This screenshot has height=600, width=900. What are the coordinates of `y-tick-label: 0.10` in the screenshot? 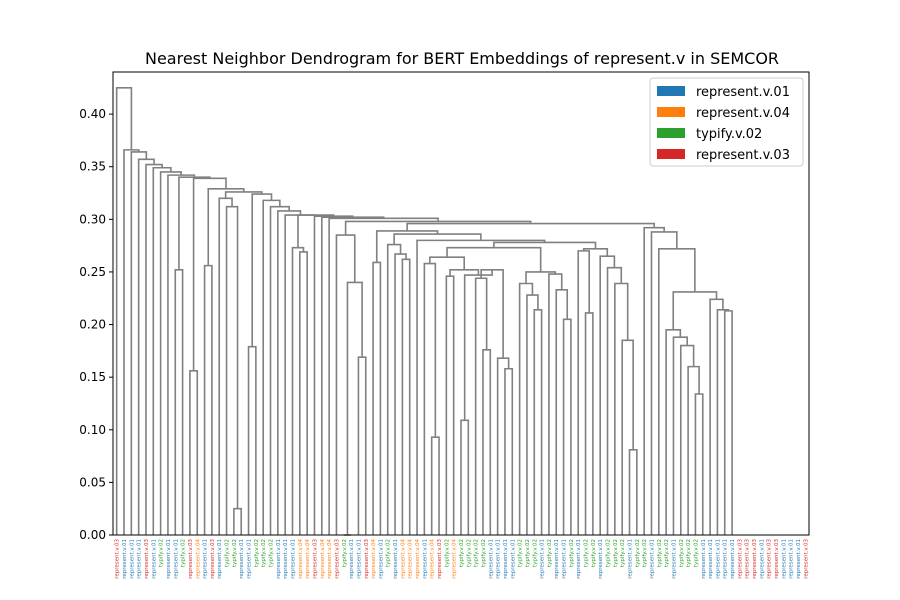 It's located at (92, 430).